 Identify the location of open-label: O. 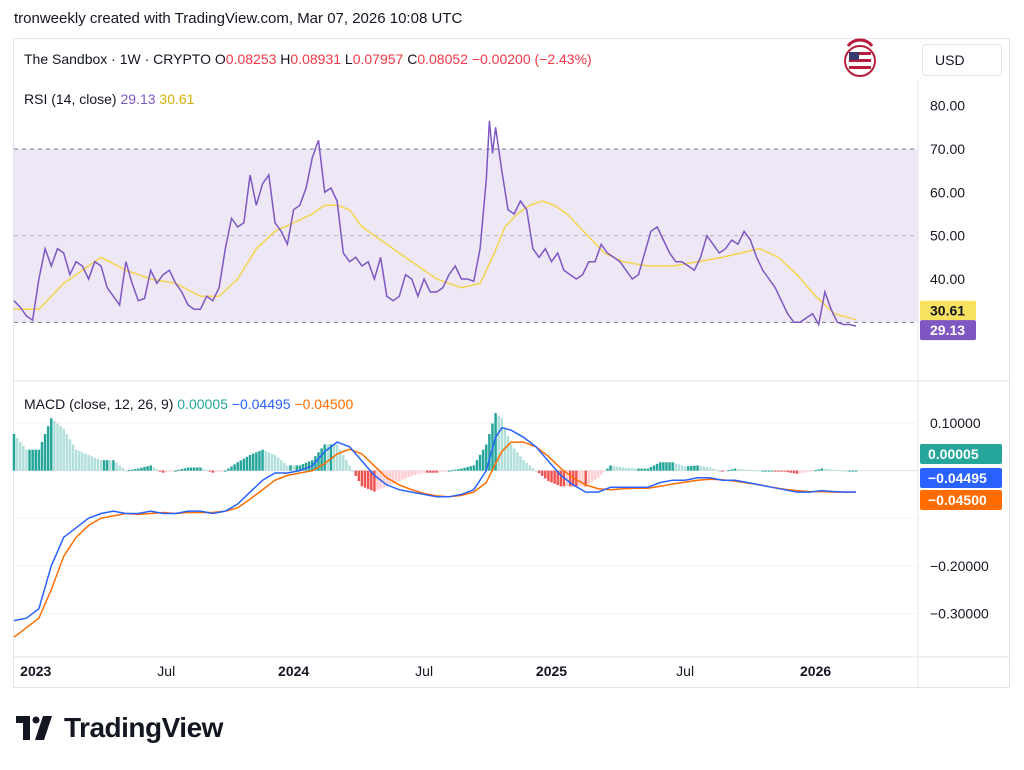
(220, 59).